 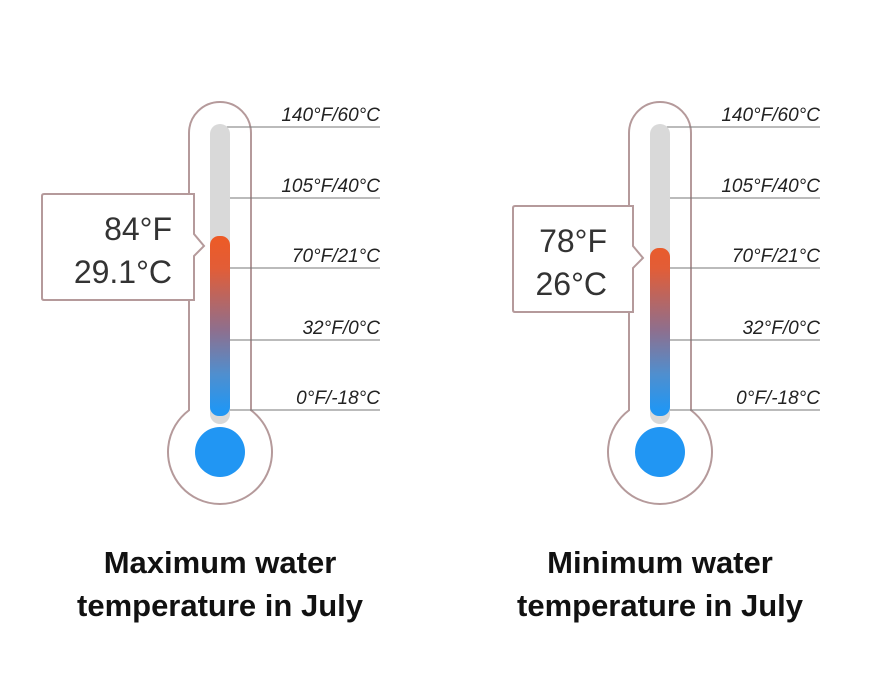 I want to click on chart-title-line-1: Maximum water, so click(x=220, y=562).